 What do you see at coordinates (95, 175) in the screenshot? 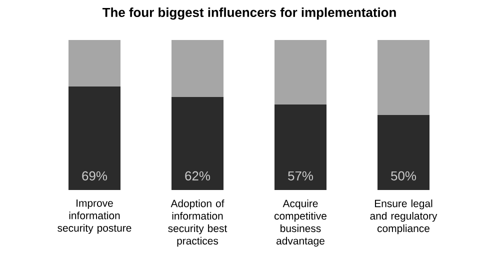
I see `data-label: 69%` at bounding box center [95, 175].